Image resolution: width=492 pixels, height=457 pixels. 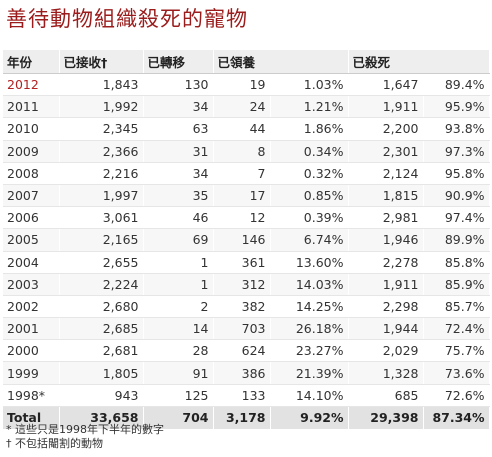 What do you see at coordinates (85, 429) in the screenshot?
I see `footnote-half-year: * 這些只是1998年下半年的數字` at bounding box center [85, 429].